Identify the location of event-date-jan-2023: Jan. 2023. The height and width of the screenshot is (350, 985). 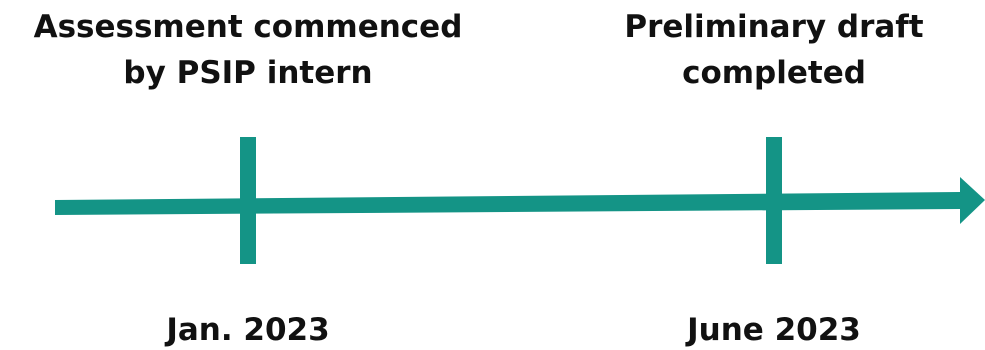
(248, 330).